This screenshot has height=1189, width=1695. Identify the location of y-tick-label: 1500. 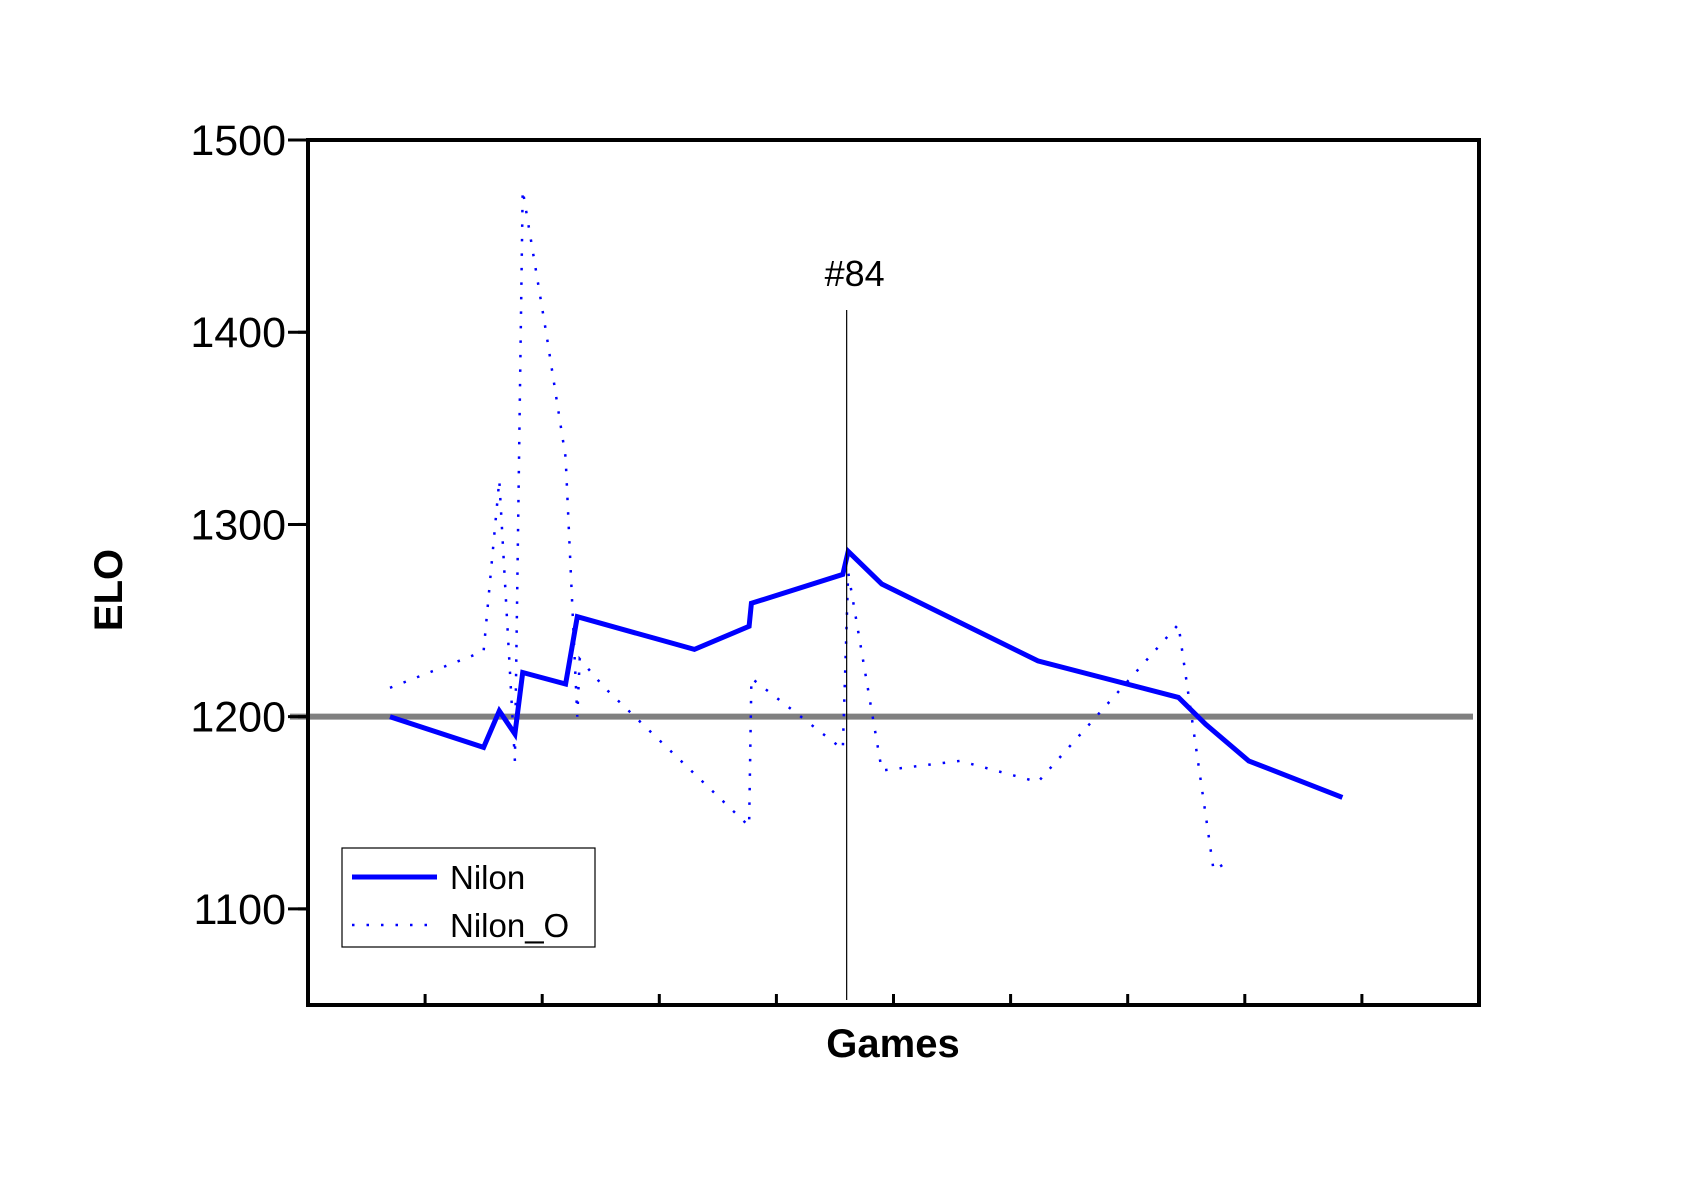
(238, 141).